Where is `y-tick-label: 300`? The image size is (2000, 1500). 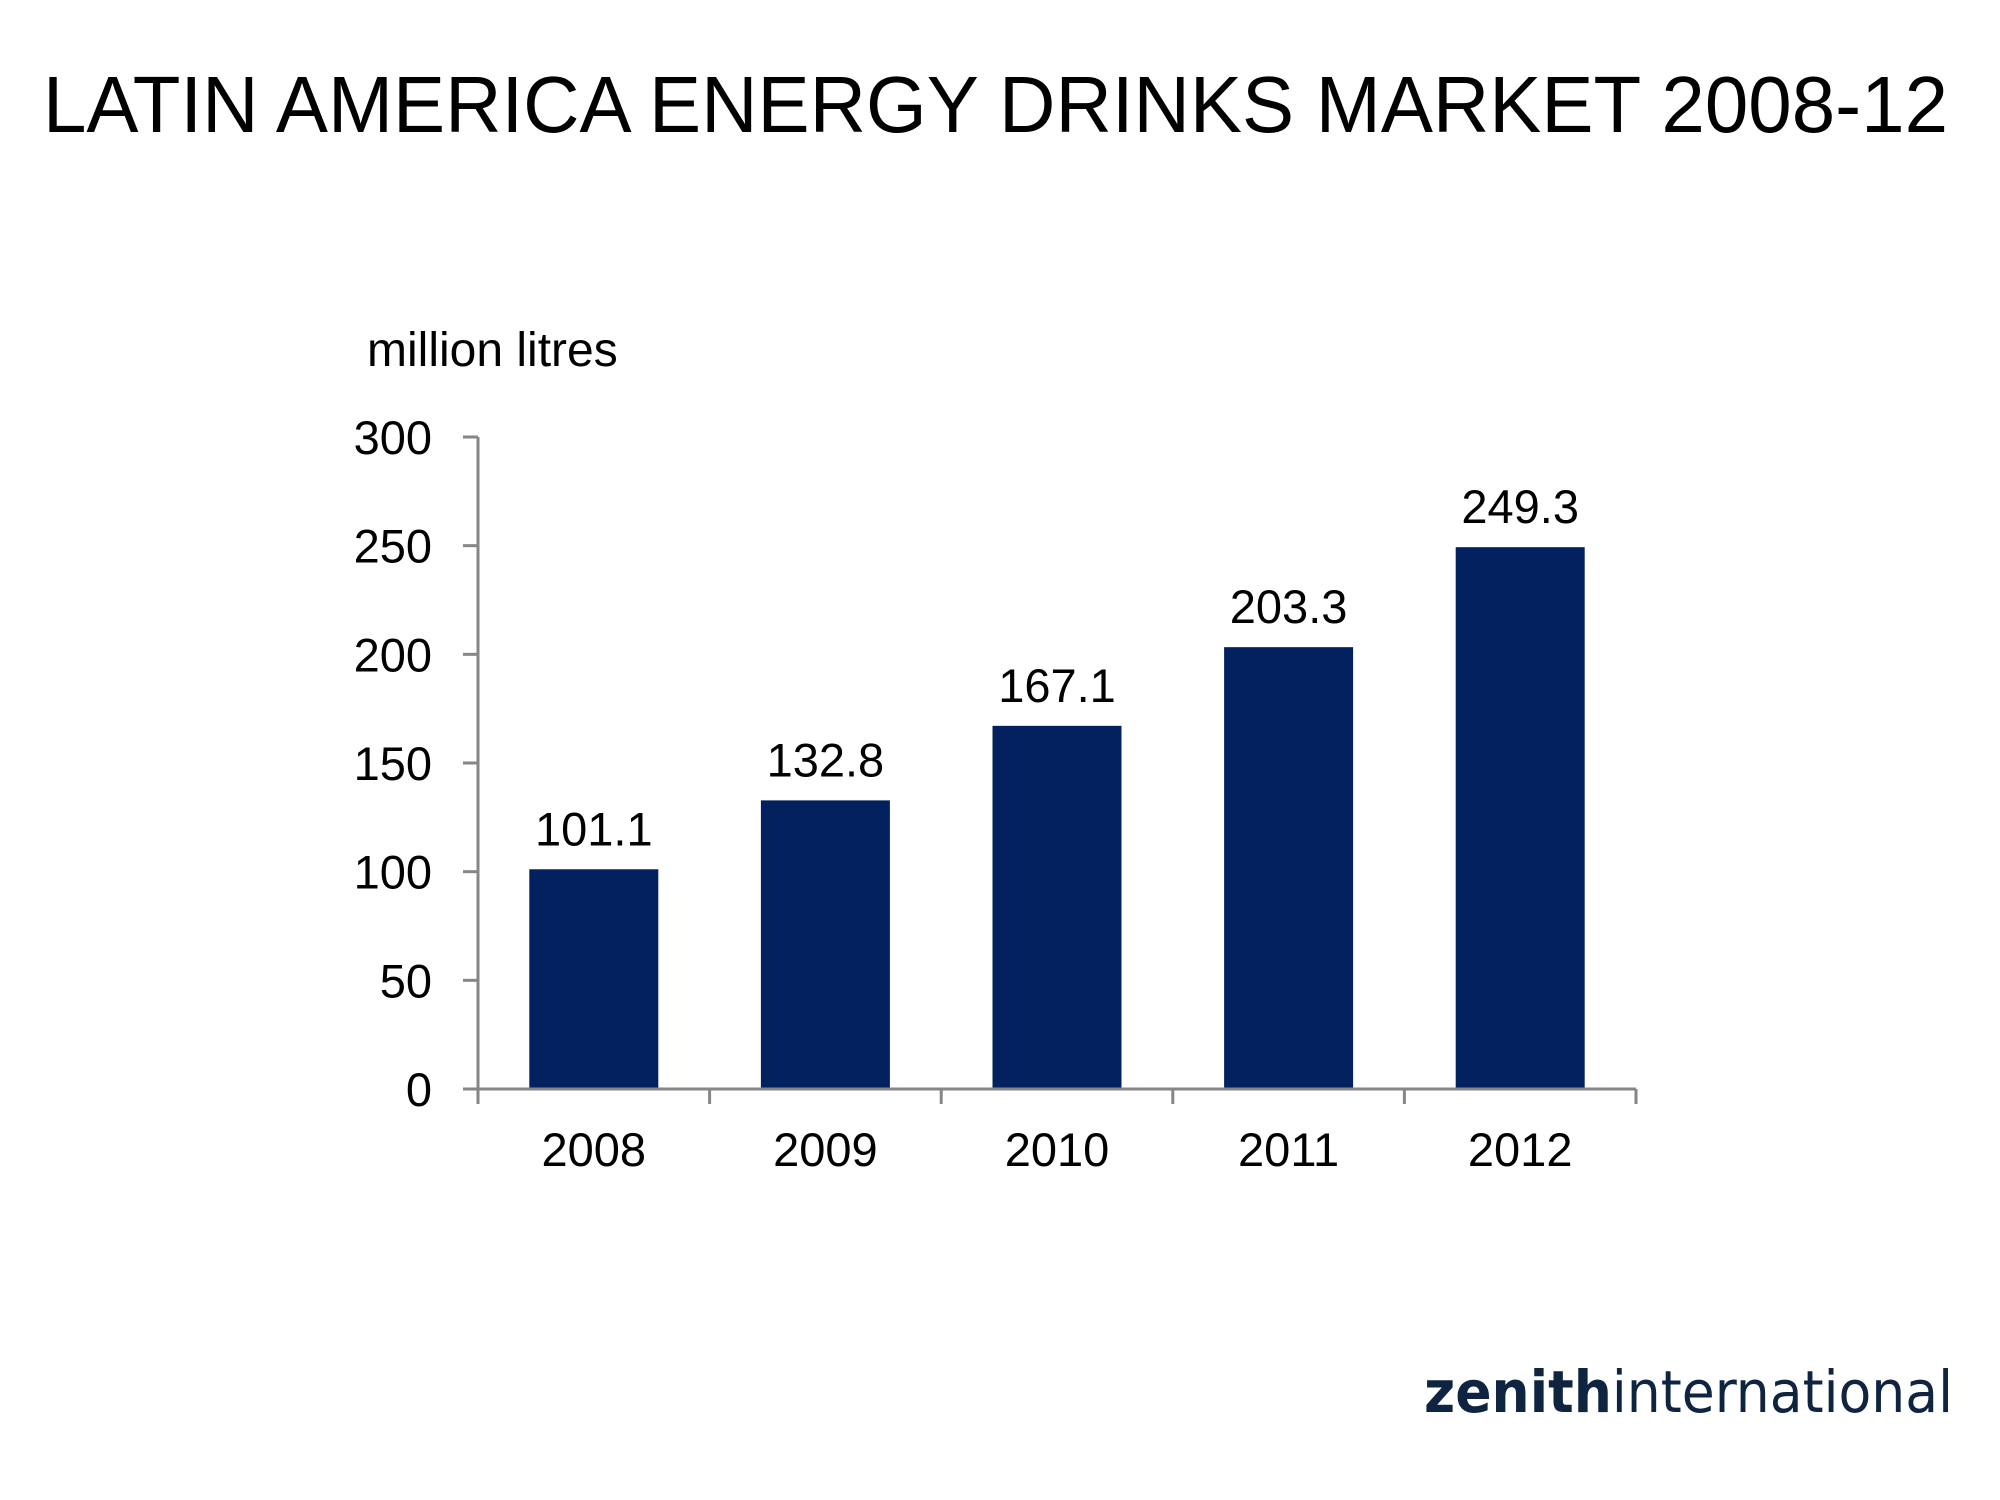 y-tick-label: 300 is located at coordinates (393, 437).